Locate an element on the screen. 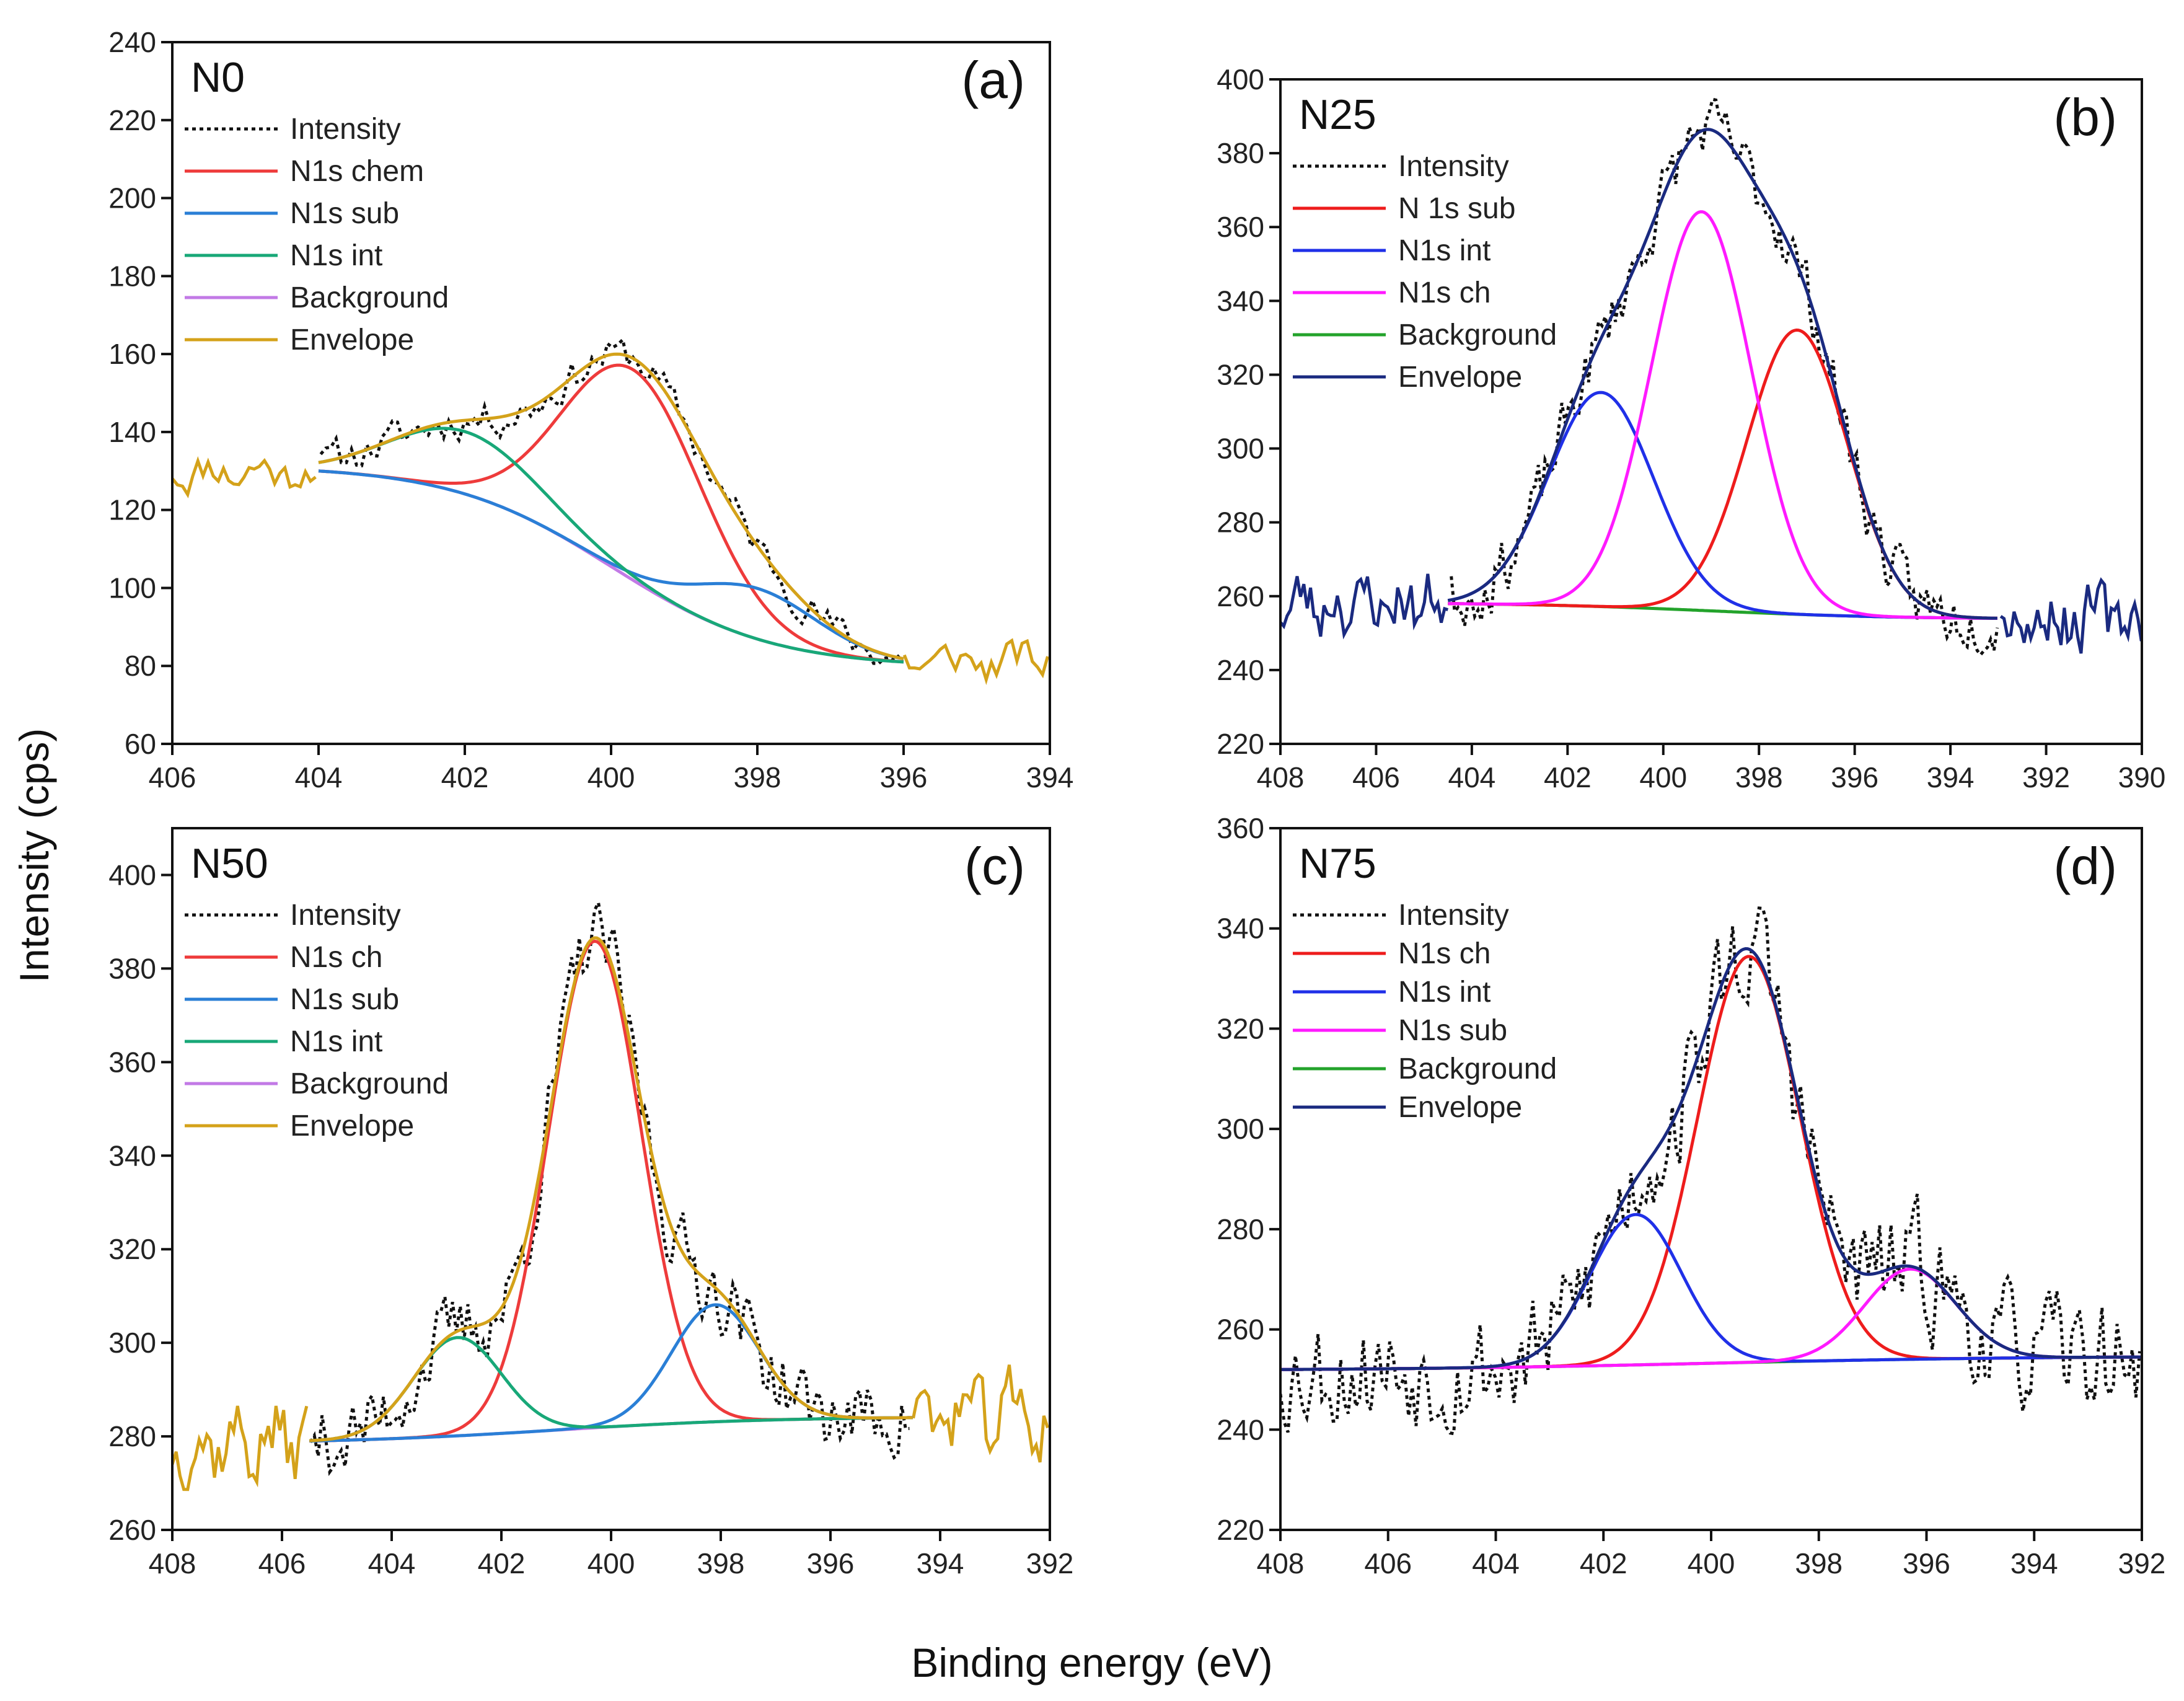 The height and width of the screenshot is (1701, 2184). panel-label: (c) is located at coordinates (995, 866).